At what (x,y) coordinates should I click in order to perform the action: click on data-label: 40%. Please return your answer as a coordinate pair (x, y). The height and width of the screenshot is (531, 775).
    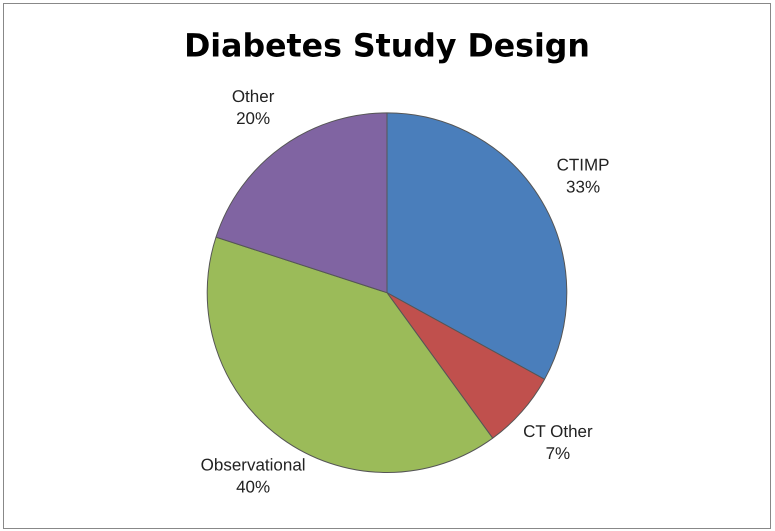
    Looking at the image, I should click on (253, 487).